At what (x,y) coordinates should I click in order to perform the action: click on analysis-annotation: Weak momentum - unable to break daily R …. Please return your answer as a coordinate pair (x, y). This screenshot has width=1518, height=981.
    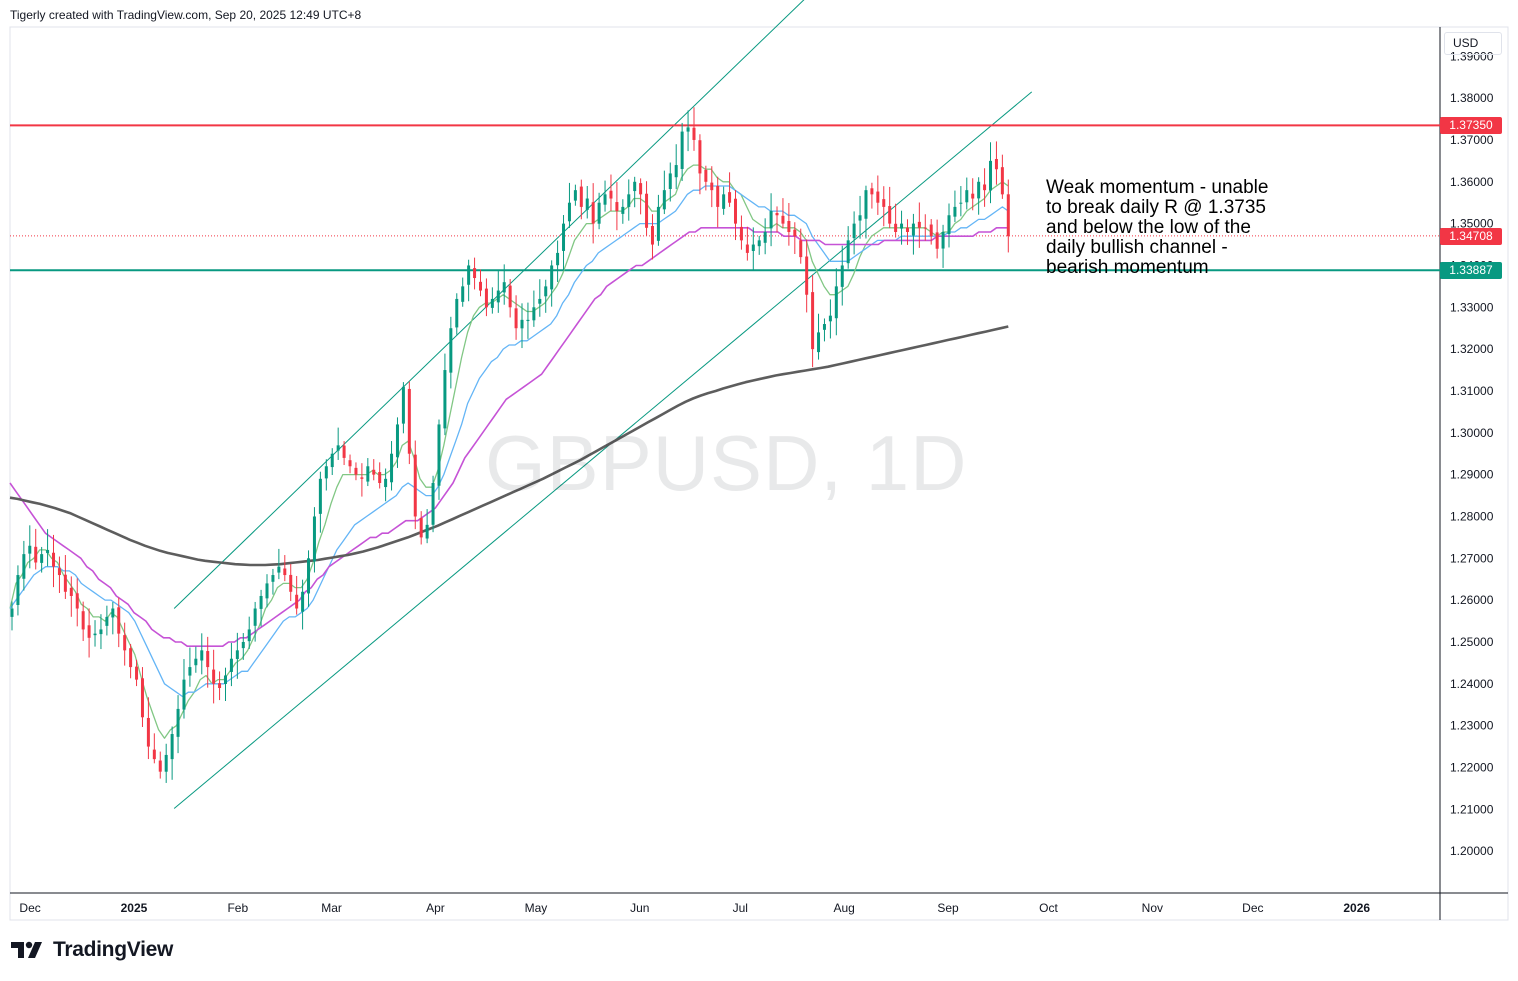
    Looking at the image, I should click on (1186, 228).